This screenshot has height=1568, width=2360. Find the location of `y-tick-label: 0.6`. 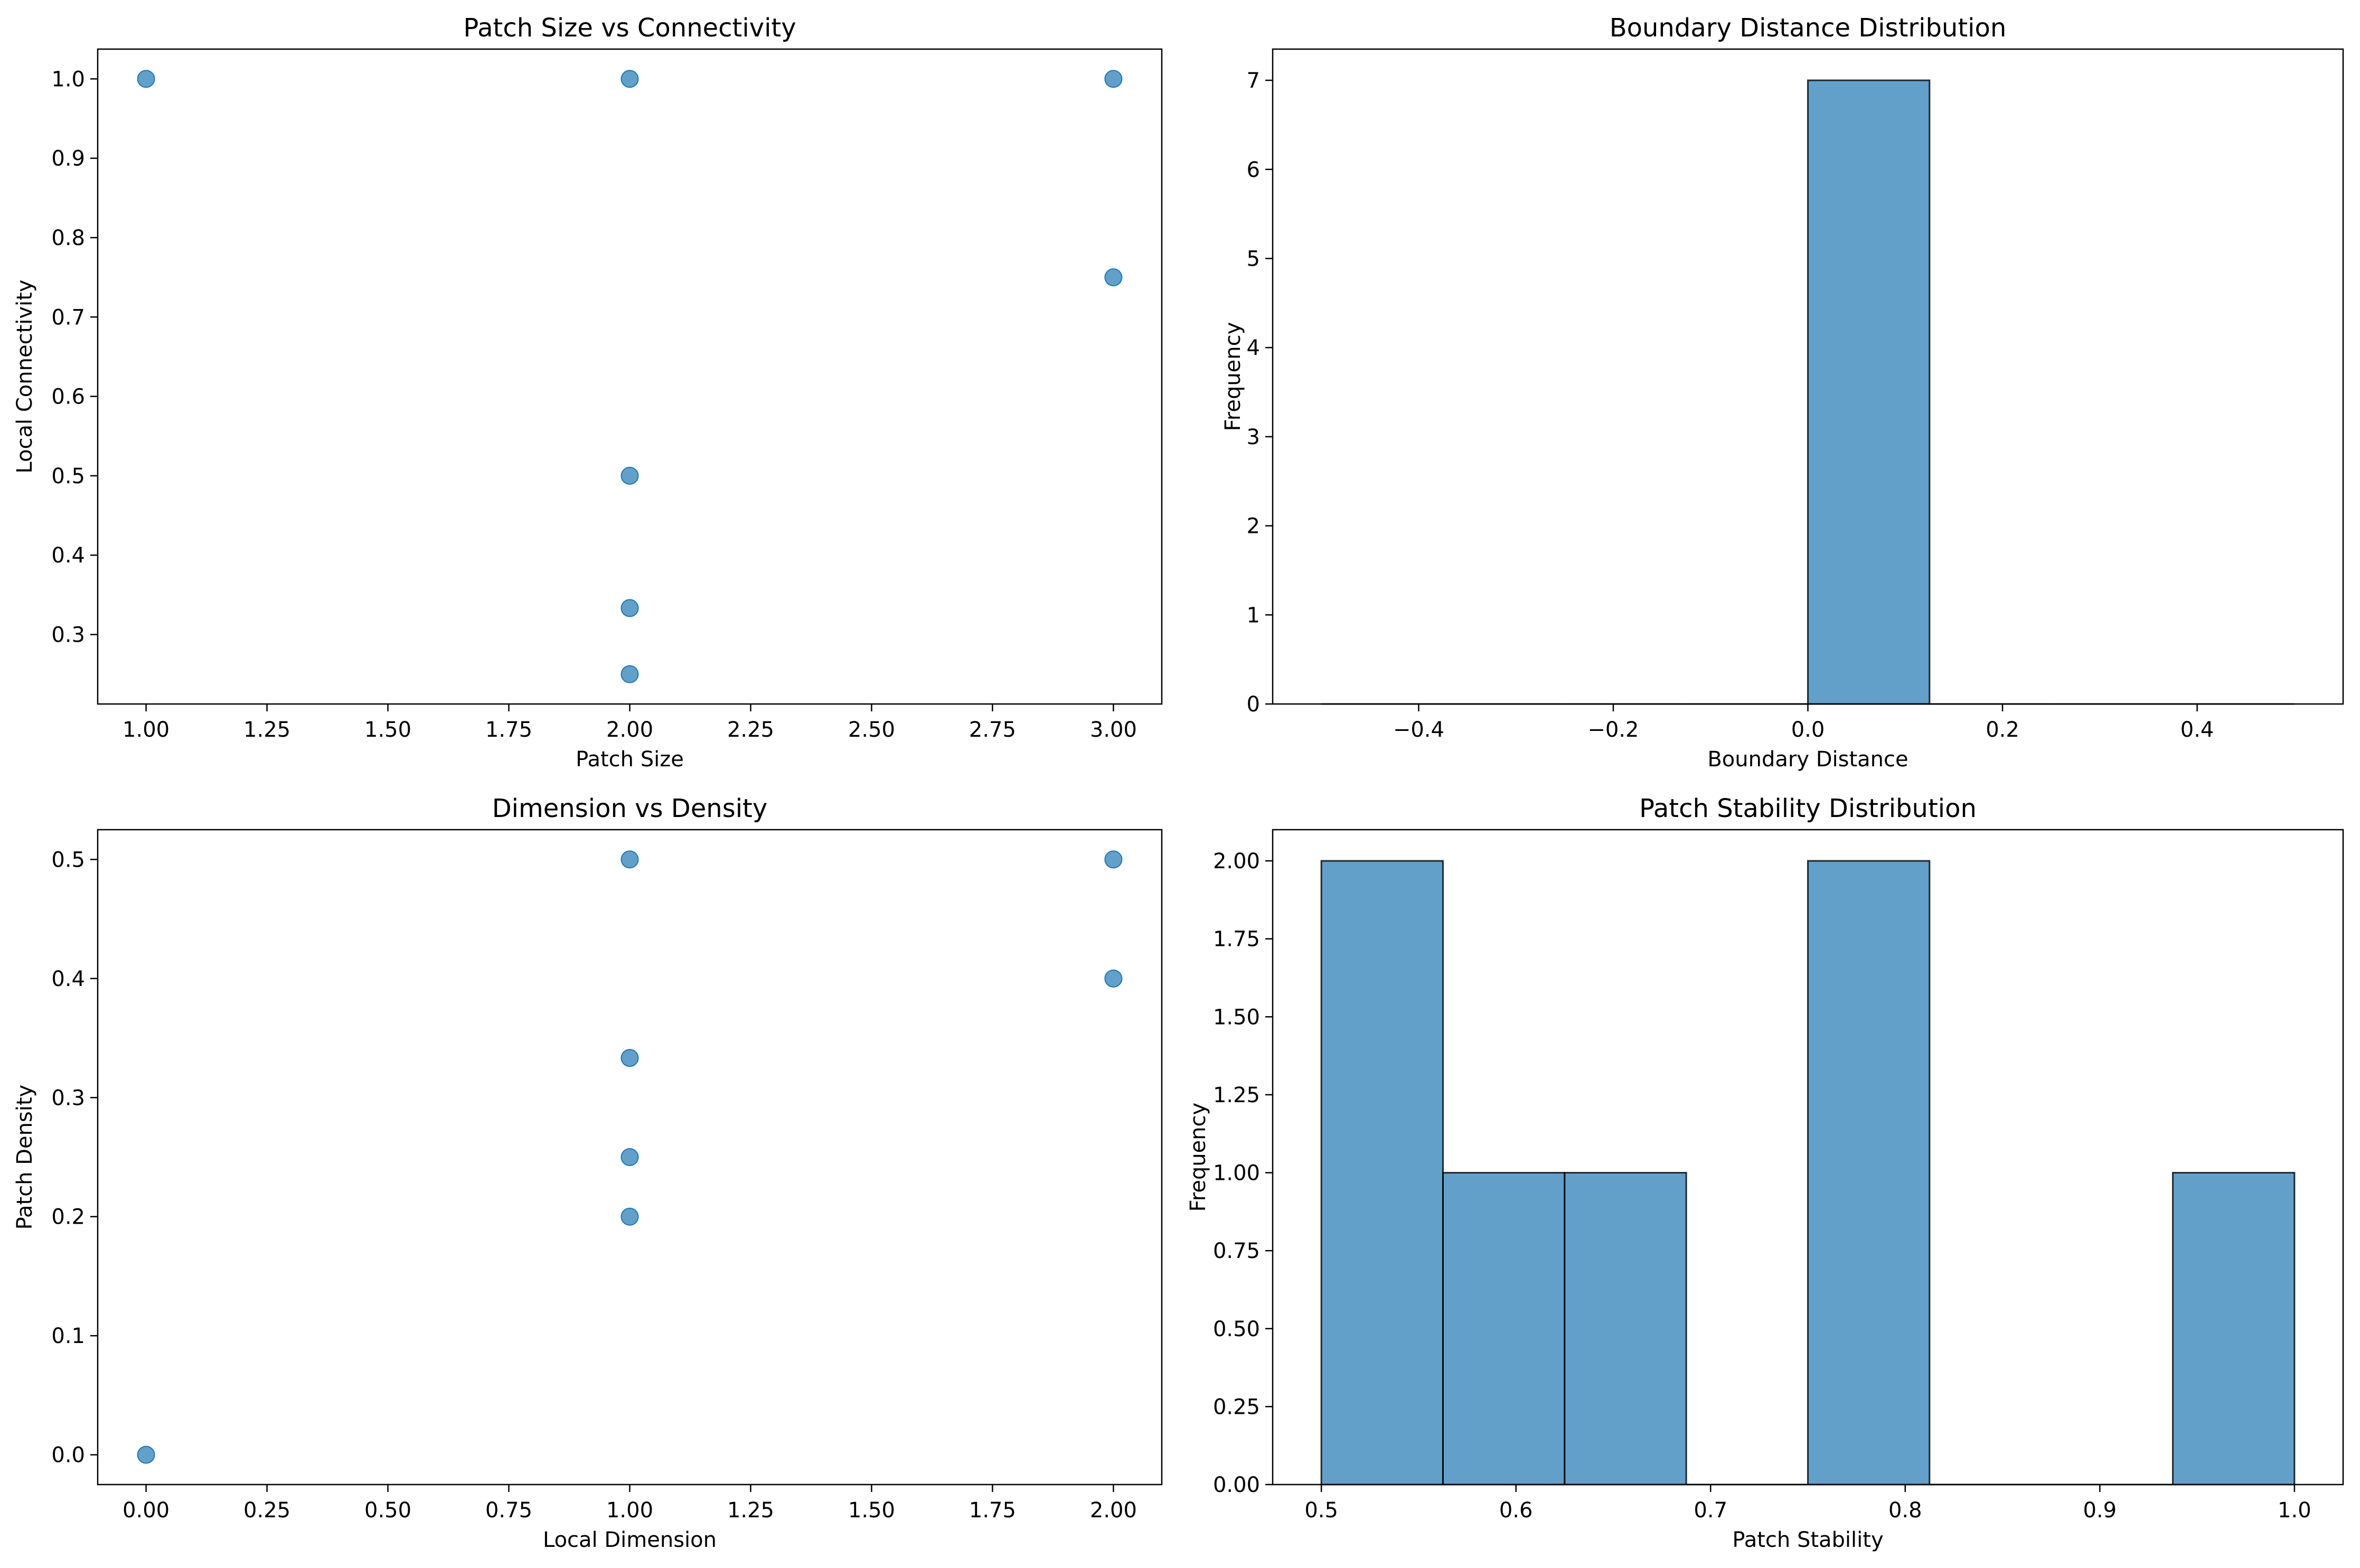

y-tick-label: 0.6 is located at coordinates (68, 397).